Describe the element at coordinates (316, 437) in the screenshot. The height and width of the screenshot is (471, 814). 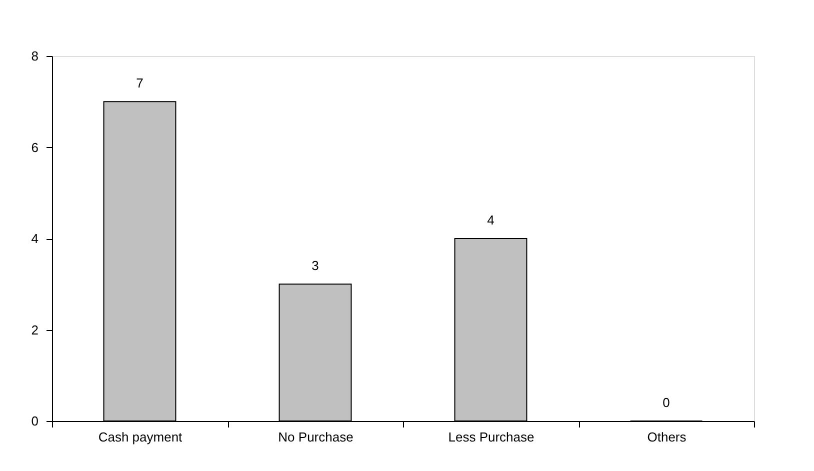
I see `x-tick-label: No Purchase` at that location.